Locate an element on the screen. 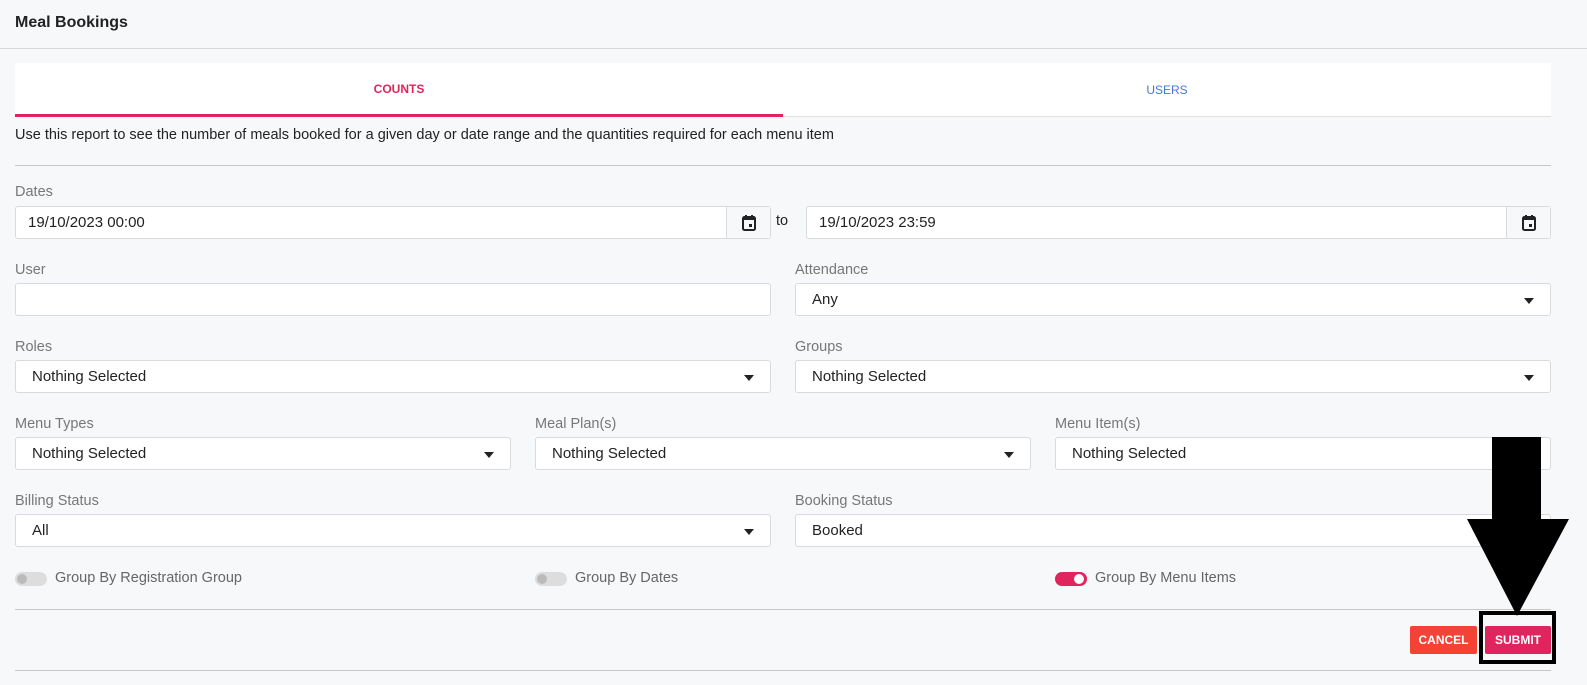  toggle-group-by-registration-group is located at coordinates (31, 579).